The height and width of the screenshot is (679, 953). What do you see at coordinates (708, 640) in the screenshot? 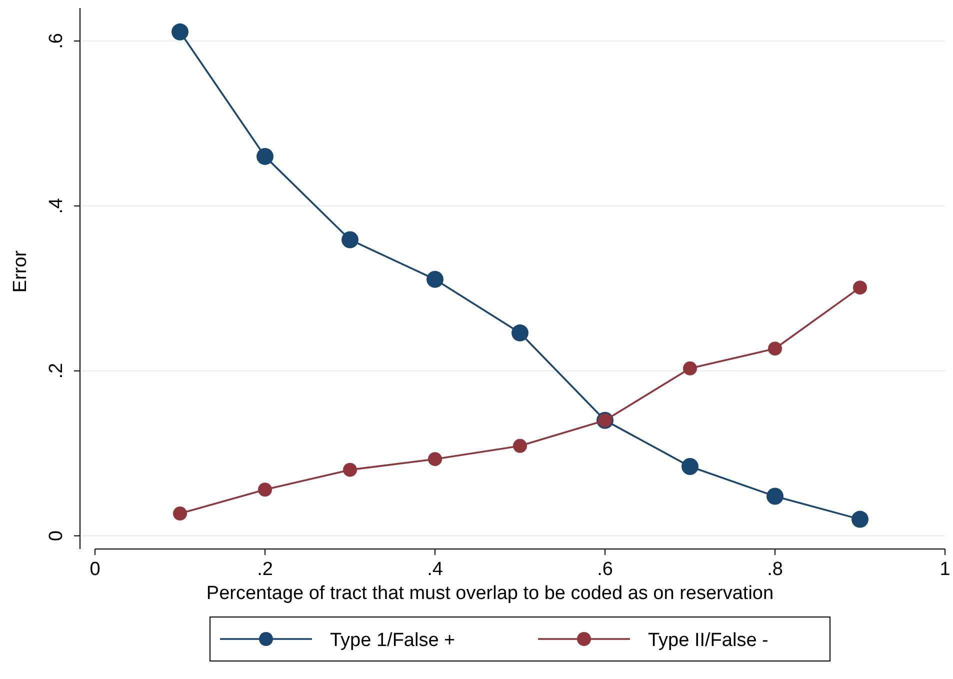
I see `legend-label: Type II/False -` at bounding box center [708, 640].